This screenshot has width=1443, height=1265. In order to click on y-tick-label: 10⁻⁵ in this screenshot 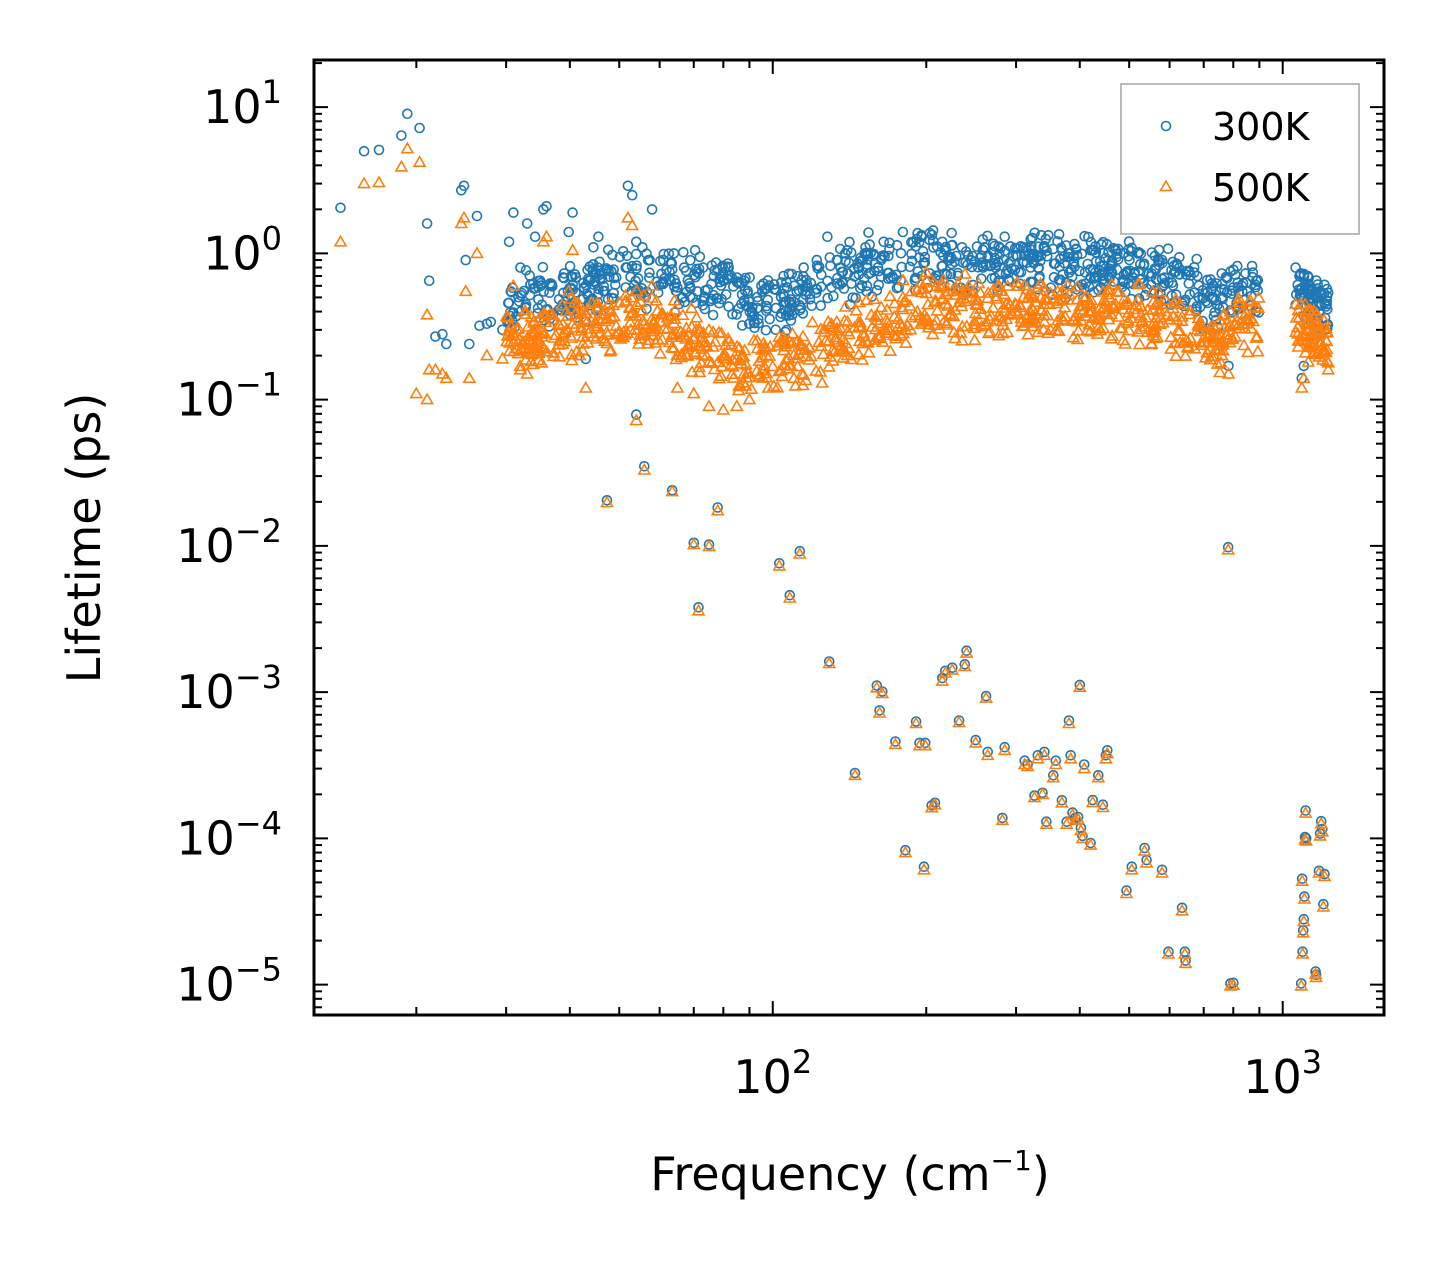, I will do `click(229, 981)`.